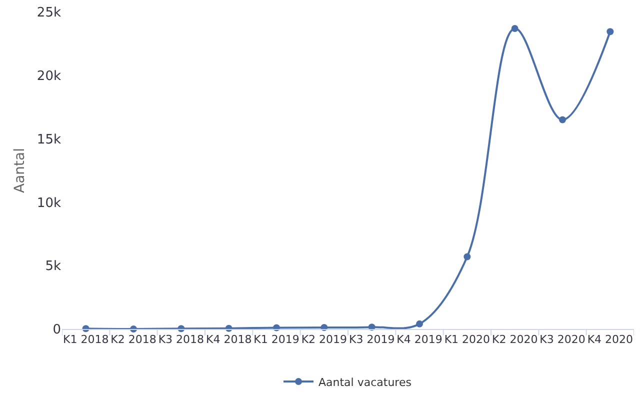 This screenshot has height=402, width=640. What do you see at coordinates (49, 13) in the screenshot?
I see `y-tick-label: 25k` at bounding box center [49, 13].